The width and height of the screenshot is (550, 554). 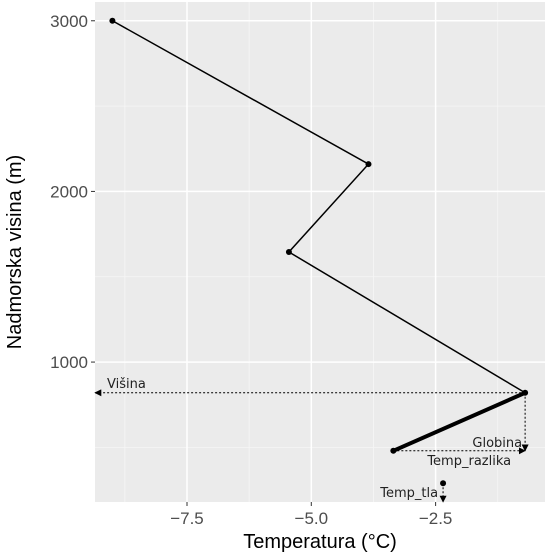 What do you see at coordinates (126, 384) in the screenshot?
I see `annotation-label: Višina` at bounding box center [126, 384].